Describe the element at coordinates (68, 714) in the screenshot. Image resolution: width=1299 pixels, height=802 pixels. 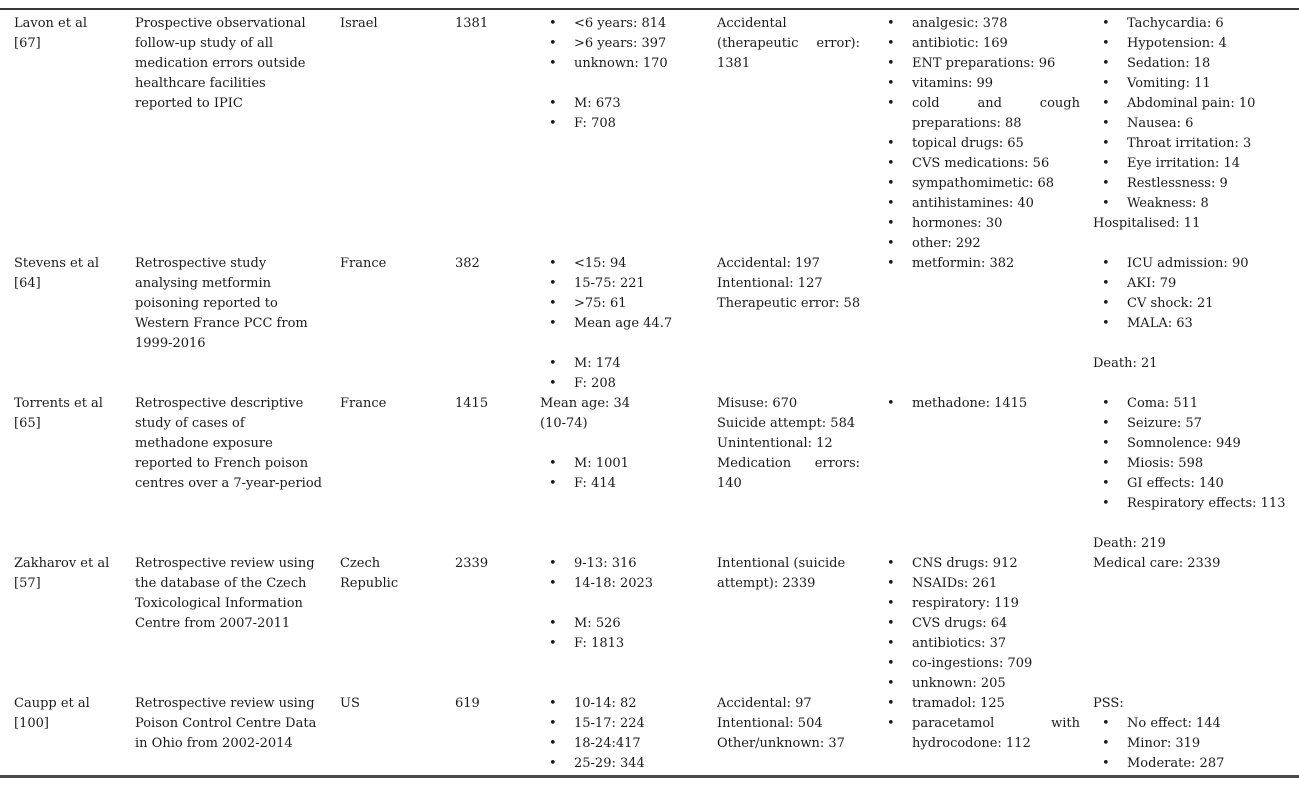
I see `text-block: Caupp et al [100]` at that location.